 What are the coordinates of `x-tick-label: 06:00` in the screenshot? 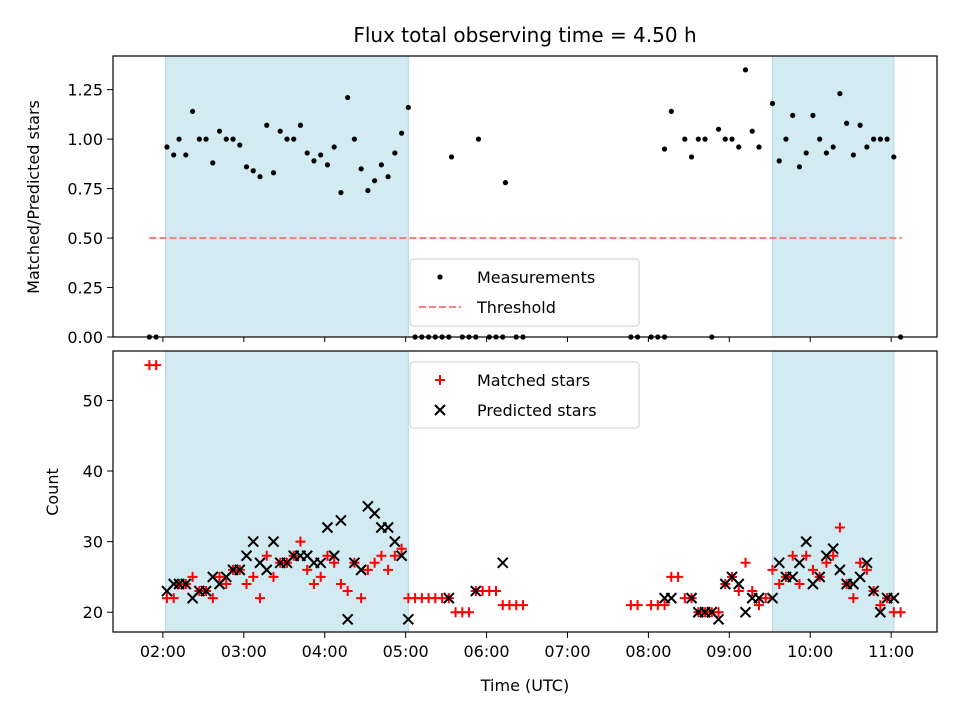 It's located at (487, 651).